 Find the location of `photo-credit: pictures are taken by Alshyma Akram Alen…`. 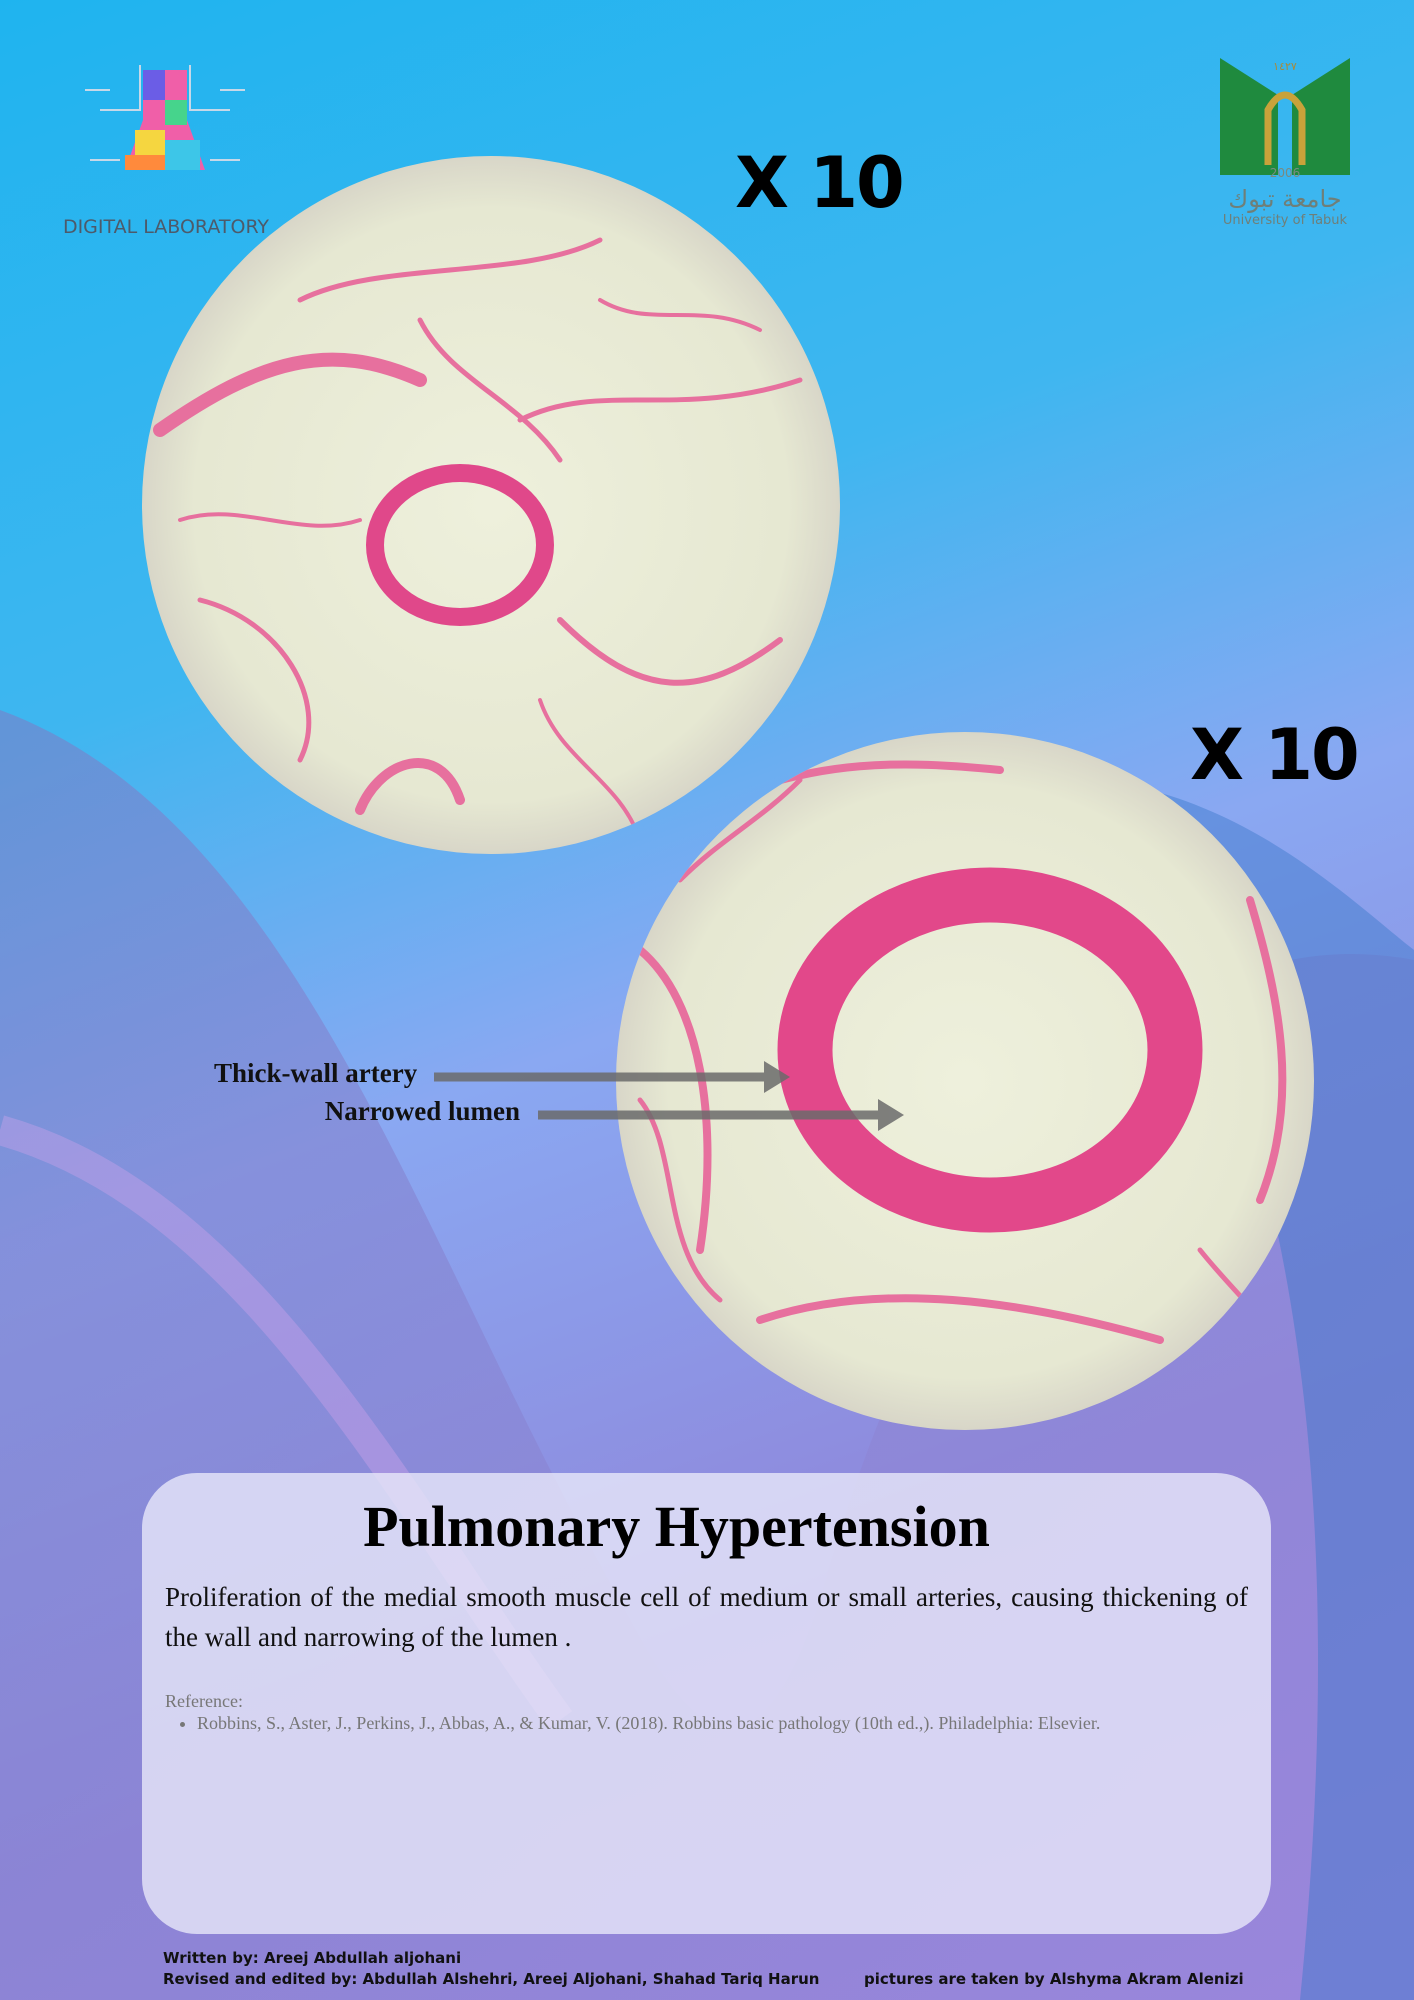

photo-credit: pictures are taken by Alshyma Akram Alen… is located at coordinates (1054, 1979).